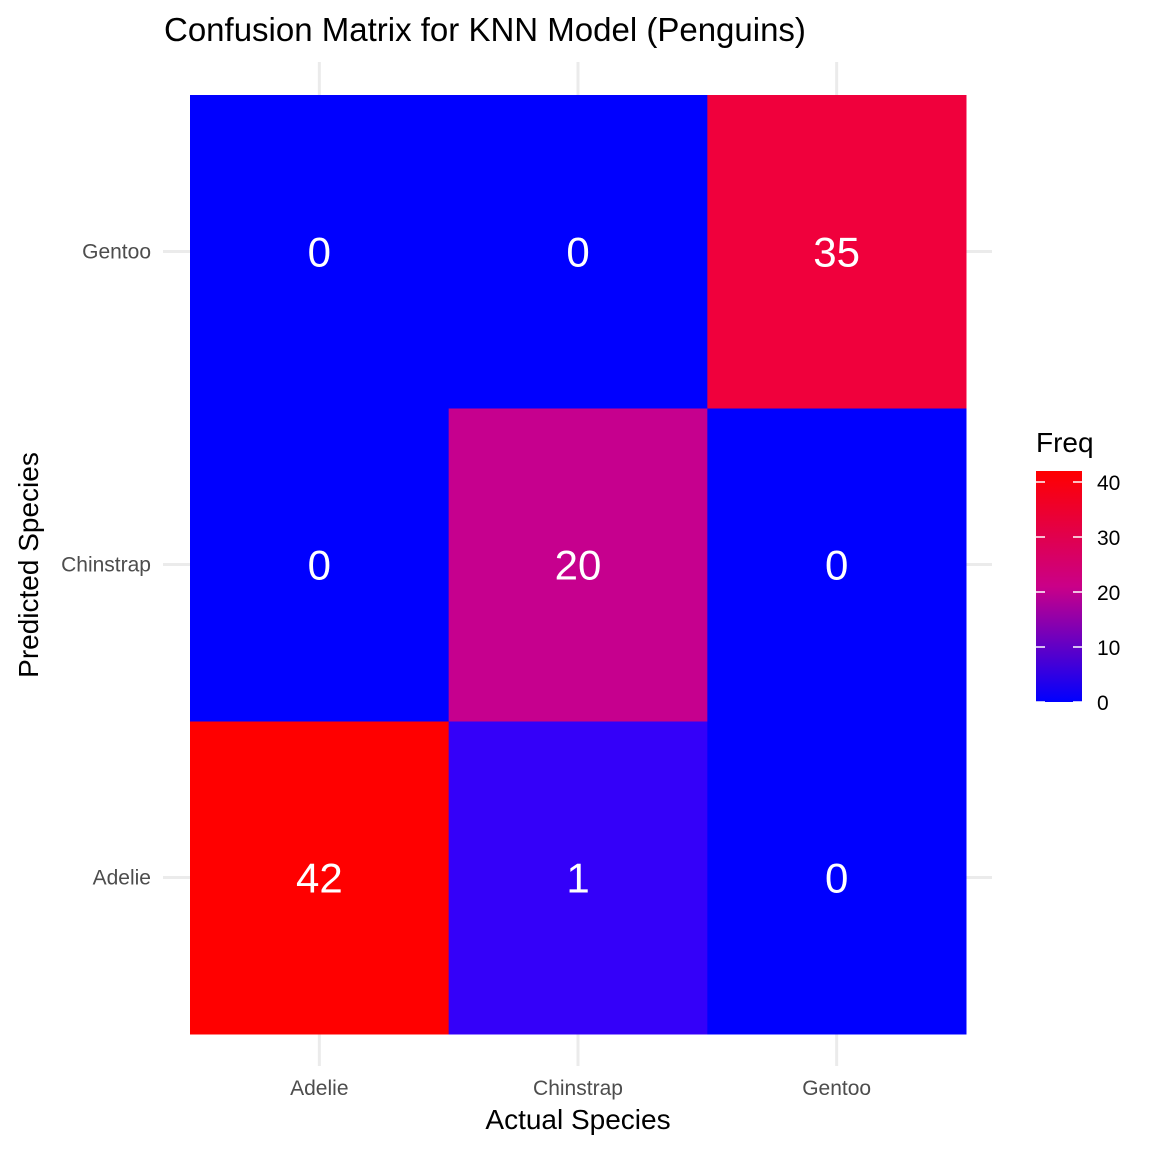  Describe the element at coordinates (1108, 538) in the screenshot. I see `legend-tick-label-30: 30` at that location.